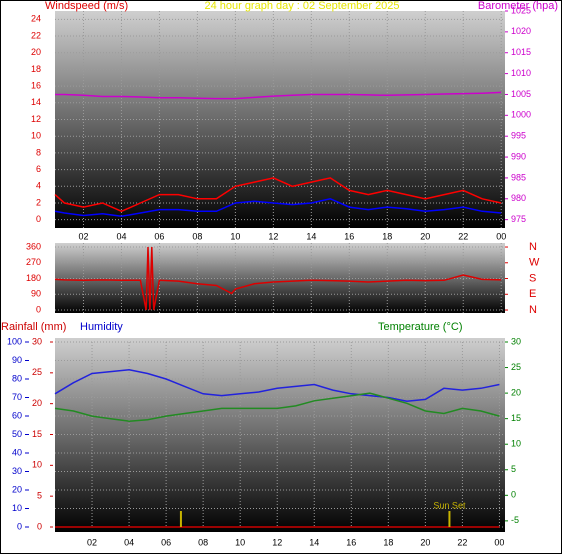 The width and height of the screenshot is (566, 555). I want to click on y-tick-label: 14, so click(36, 102).